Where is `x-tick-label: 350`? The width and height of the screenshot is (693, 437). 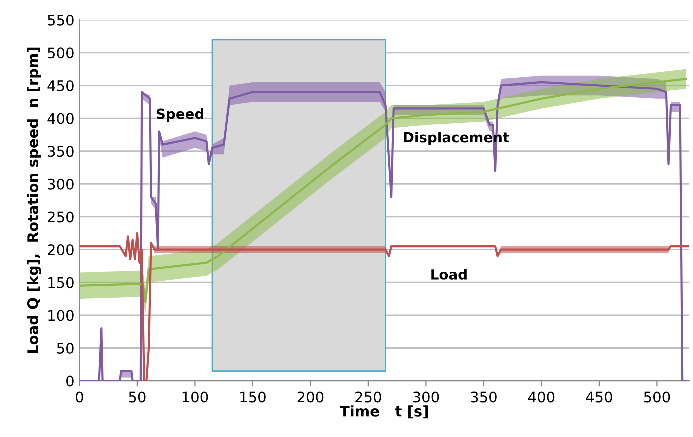
x-tick-label: 350 is located at coordinates (484, 397).